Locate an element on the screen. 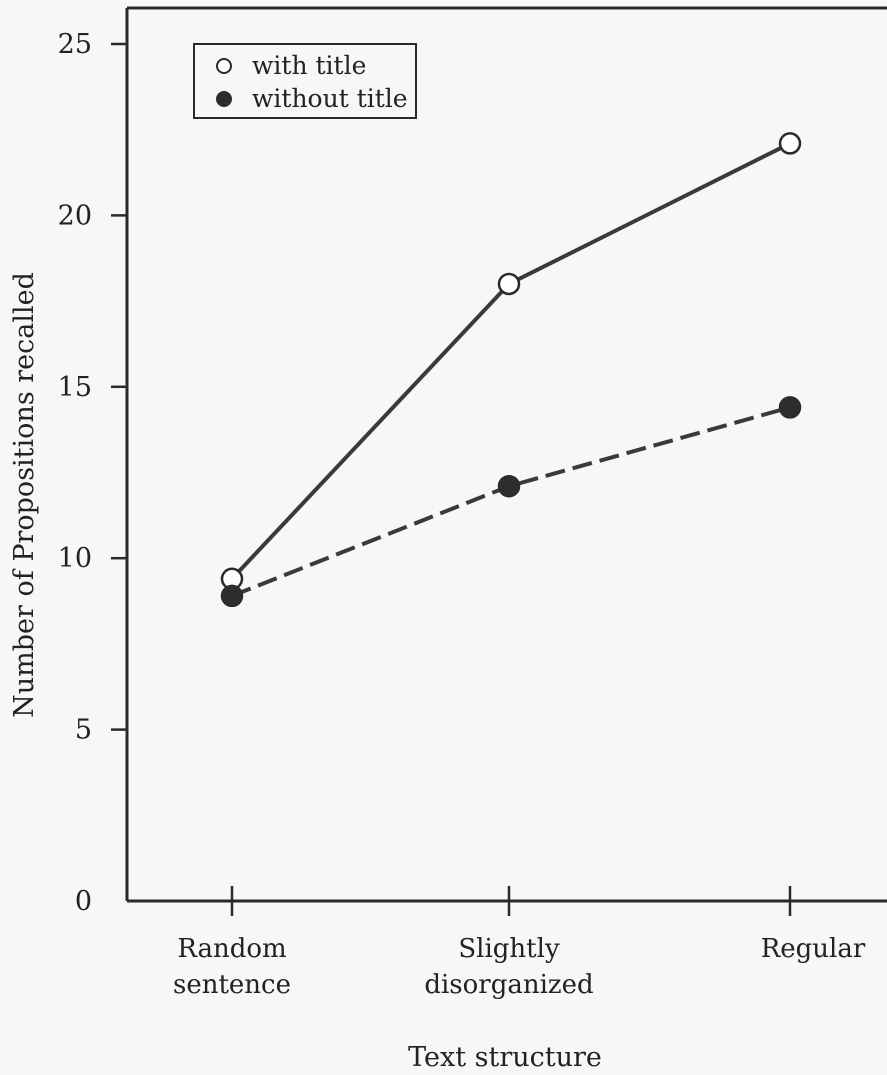  x-tick-label: Random is located at coordinates (231, 949).